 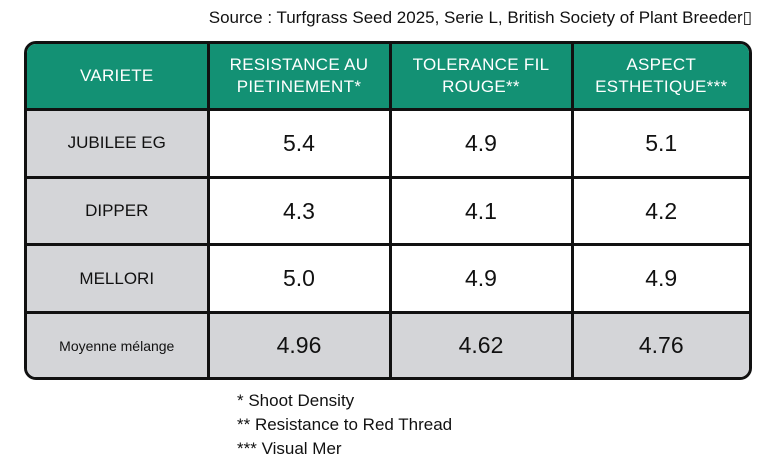 I want to click on table-row: DIPPER 4.3 4.1 4.2, so click(x=388, y=212).